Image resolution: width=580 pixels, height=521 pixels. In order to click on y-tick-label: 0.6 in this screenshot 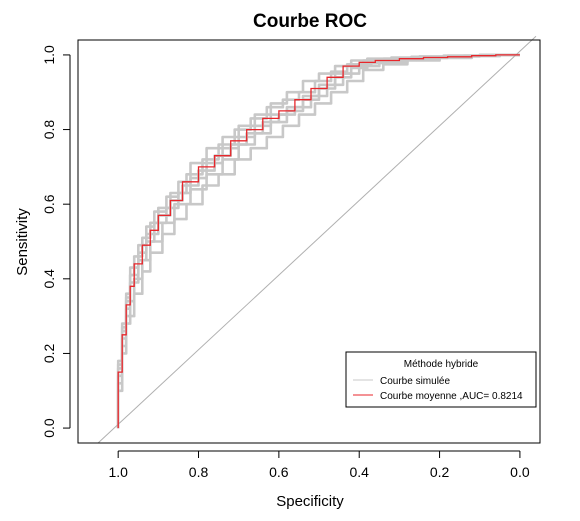, I will do `click(49, 204)`.